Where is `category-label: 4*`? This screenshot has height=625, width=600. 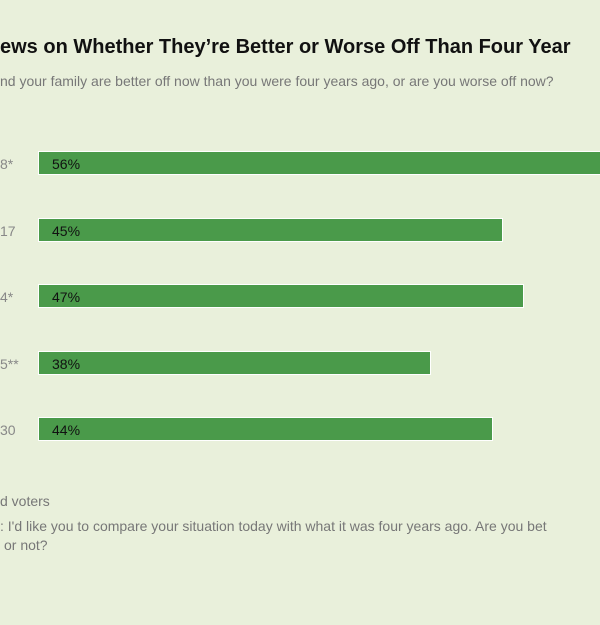
category-label: 4* is located at coordinates (7, 297).